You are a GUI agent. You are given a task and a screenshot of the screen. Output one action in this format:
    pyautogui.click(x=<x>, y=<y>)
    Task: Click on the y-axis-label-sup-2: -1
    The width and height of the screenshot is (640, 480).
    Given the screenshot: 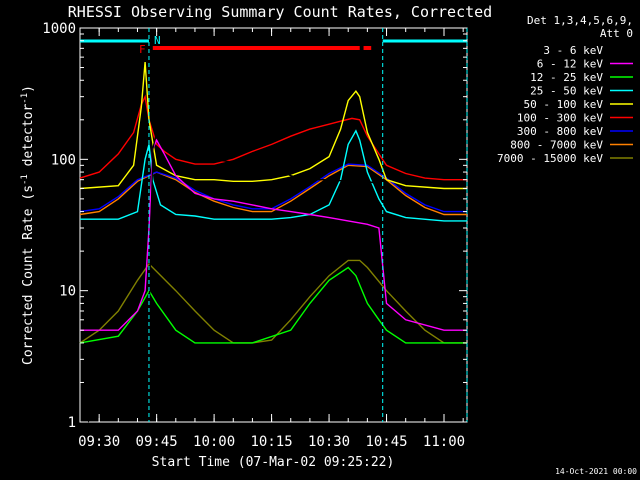 What is the action you would take?
    pyautogui.click(x=25, y=98)
    